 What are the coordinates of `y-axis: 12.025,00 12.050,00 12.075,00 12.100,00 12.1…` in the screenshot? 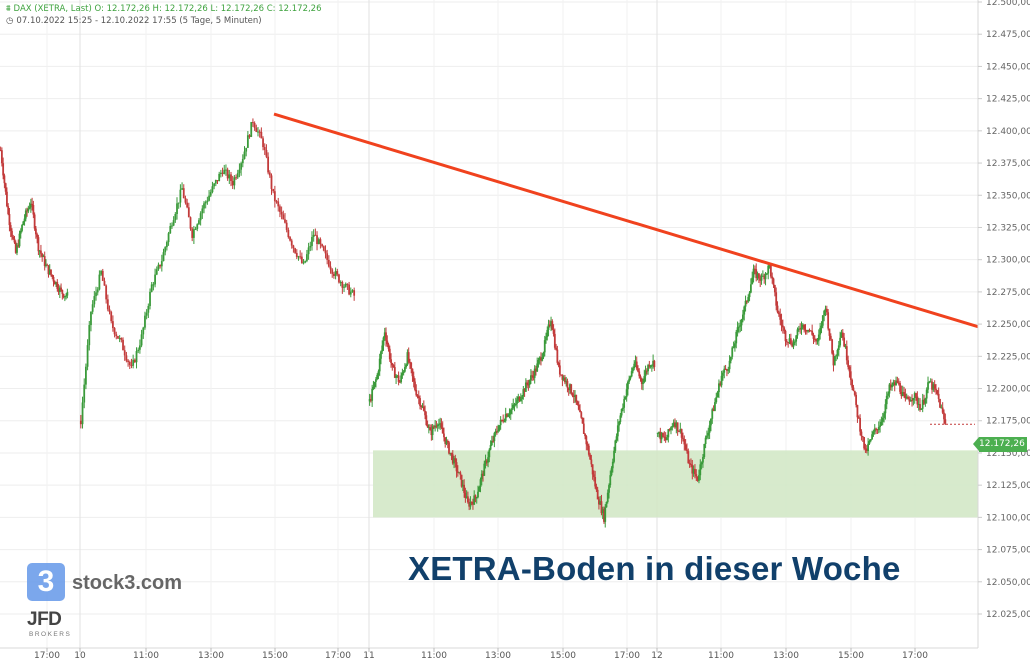 It's located at (1004, 310).